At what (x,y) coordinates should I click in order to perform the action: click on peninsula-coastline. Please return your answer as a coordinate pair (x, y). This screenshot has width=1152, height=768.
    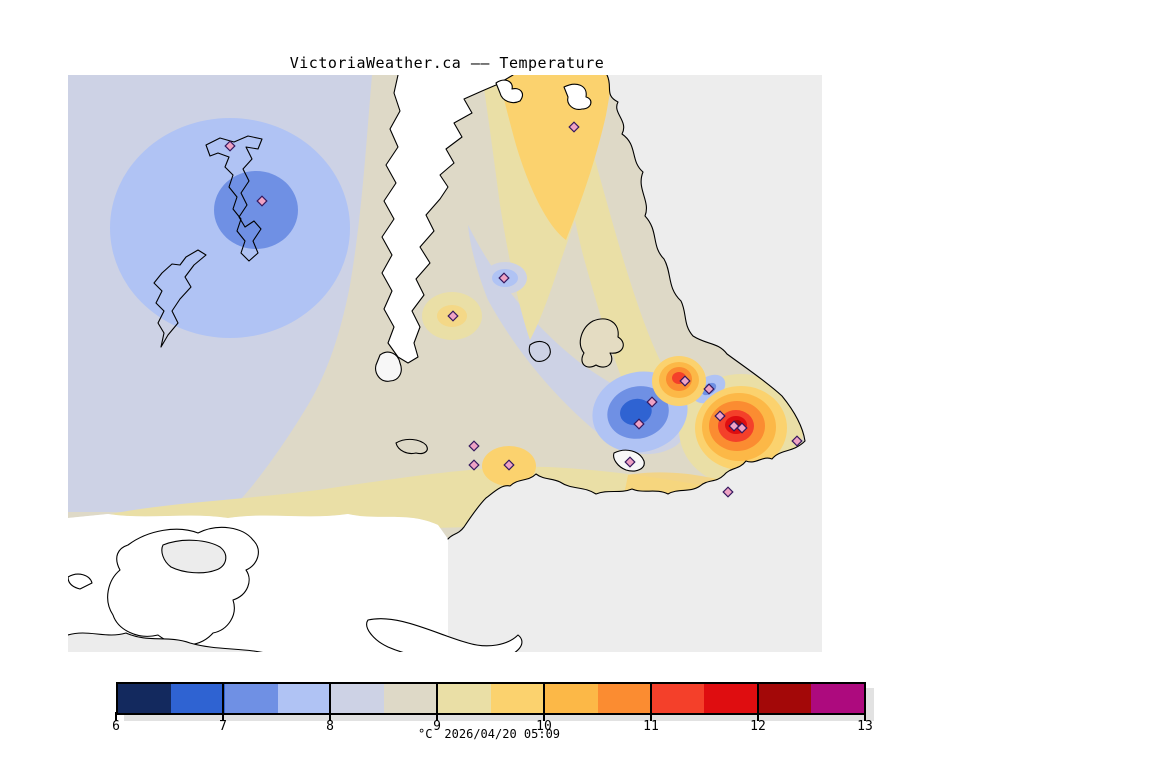
    Looking at the image, I should click on (165, 642).